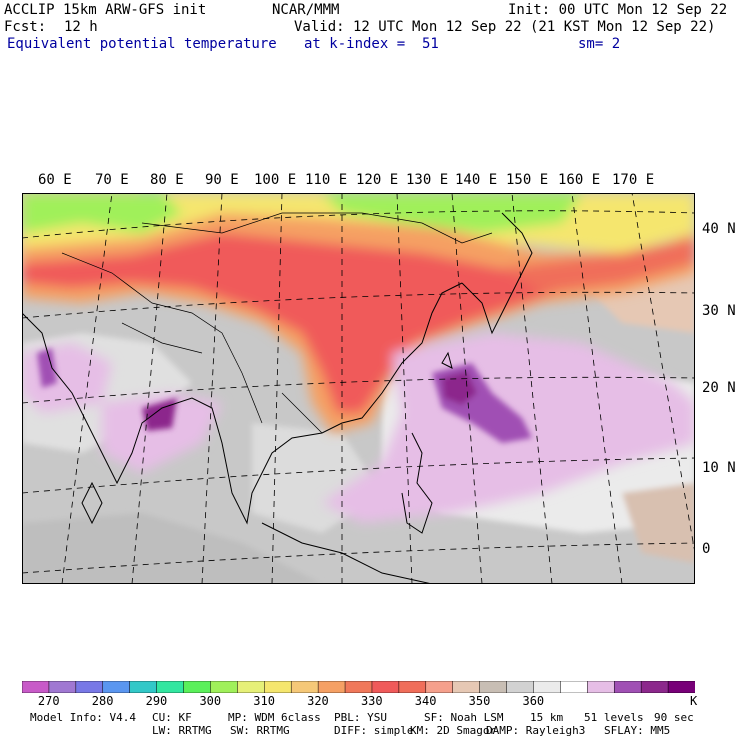 This screenshot has width=740, height=740. Describe the element at coordinates (618, 10) in the screenshot. I see `init-time: Init: 00 UTC Mon 12 Sep 22` at that location.